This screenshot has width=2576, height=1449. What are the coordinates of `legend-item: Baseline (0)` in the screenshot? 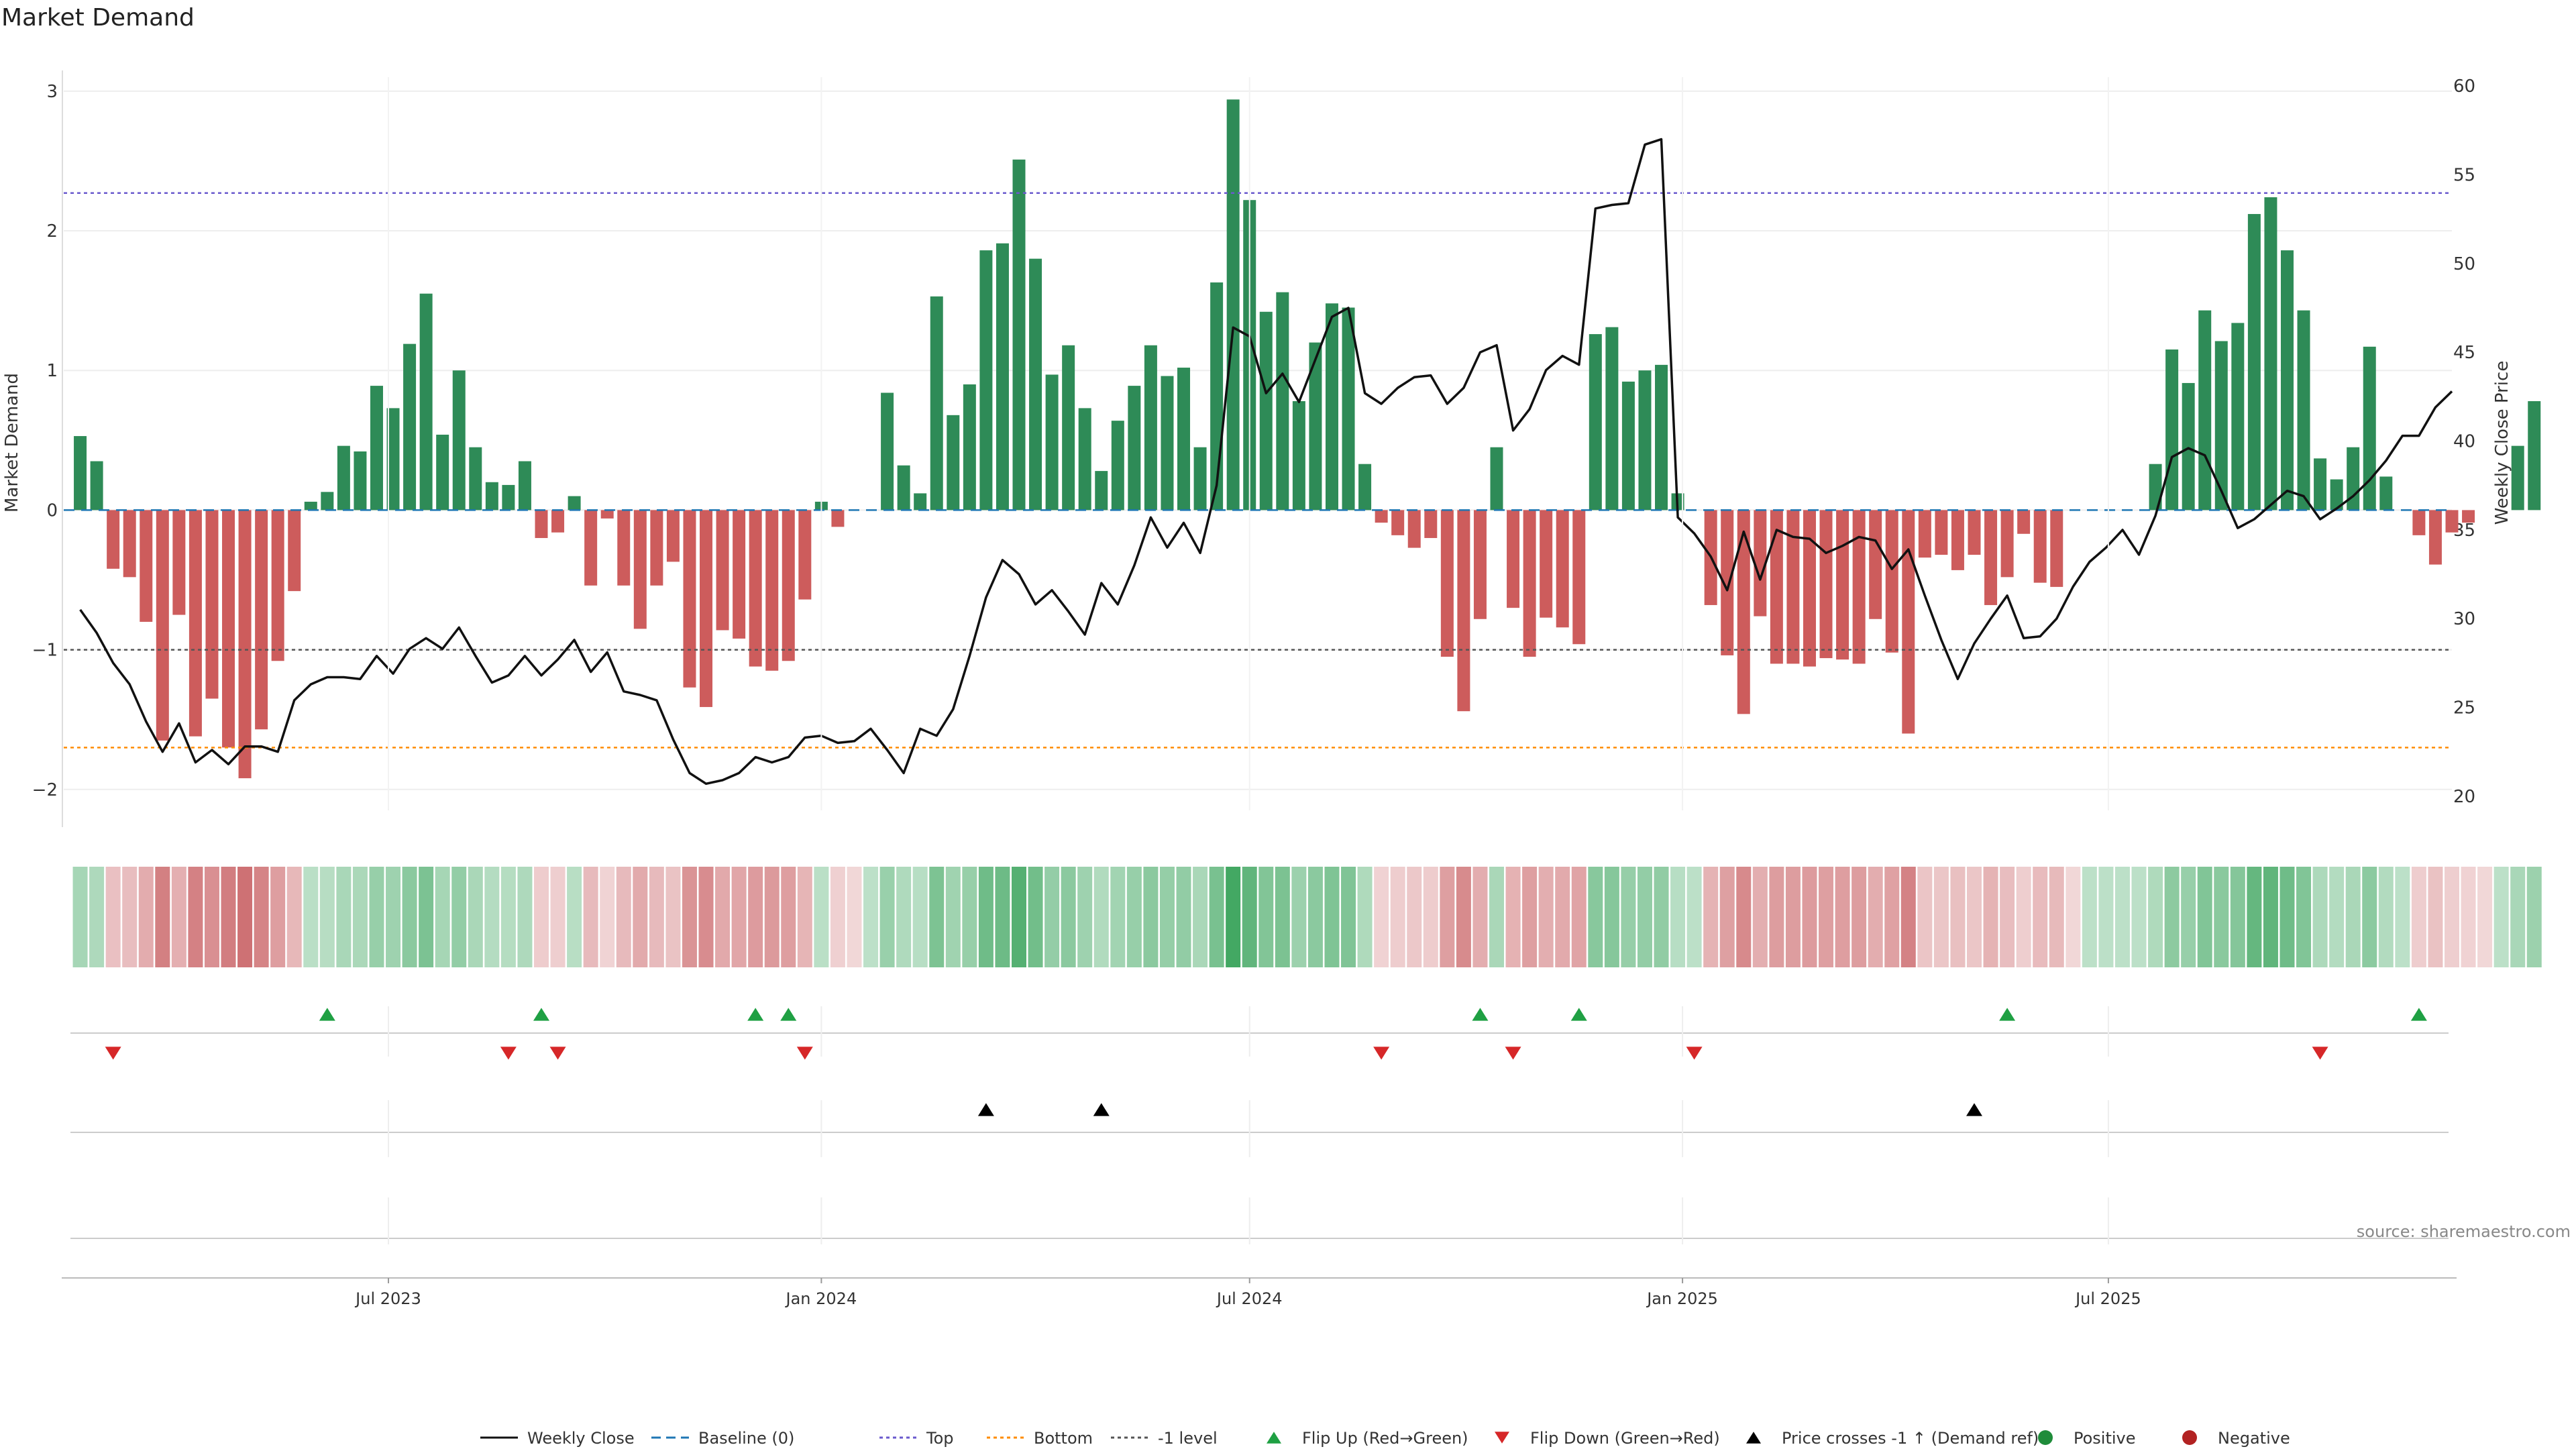 It's located at (722, 1438).